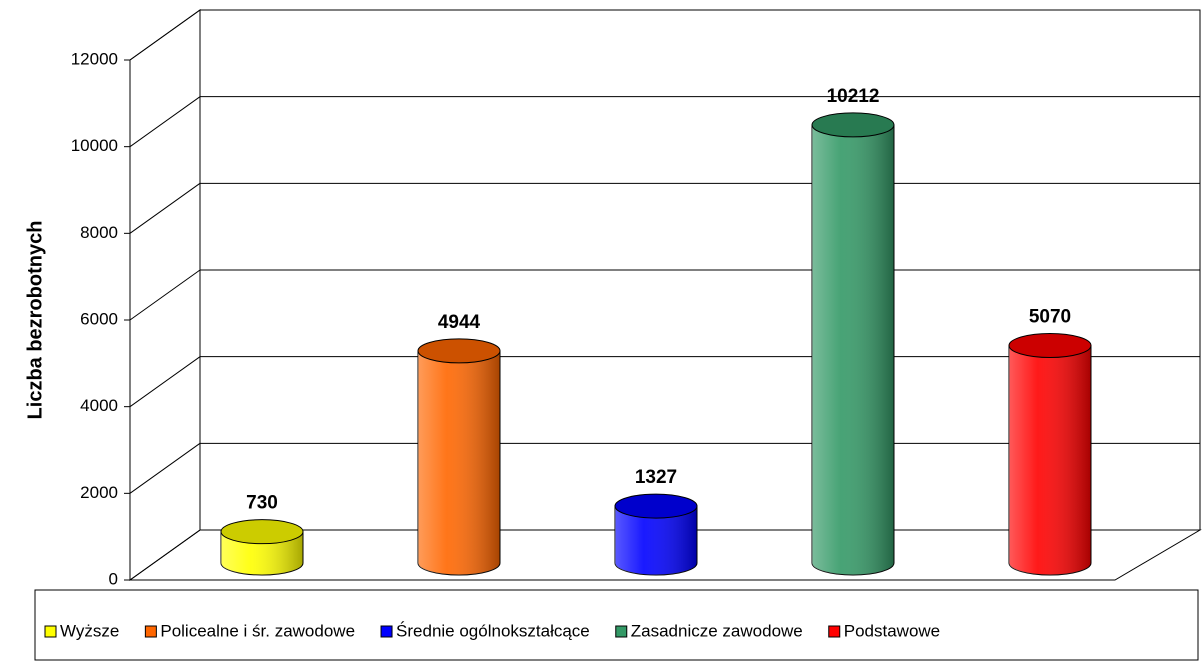  What do you see at coordinates (1050, 317) in the screenshot?
I see `data-label: 5070` at bounding box center [1050, 317].